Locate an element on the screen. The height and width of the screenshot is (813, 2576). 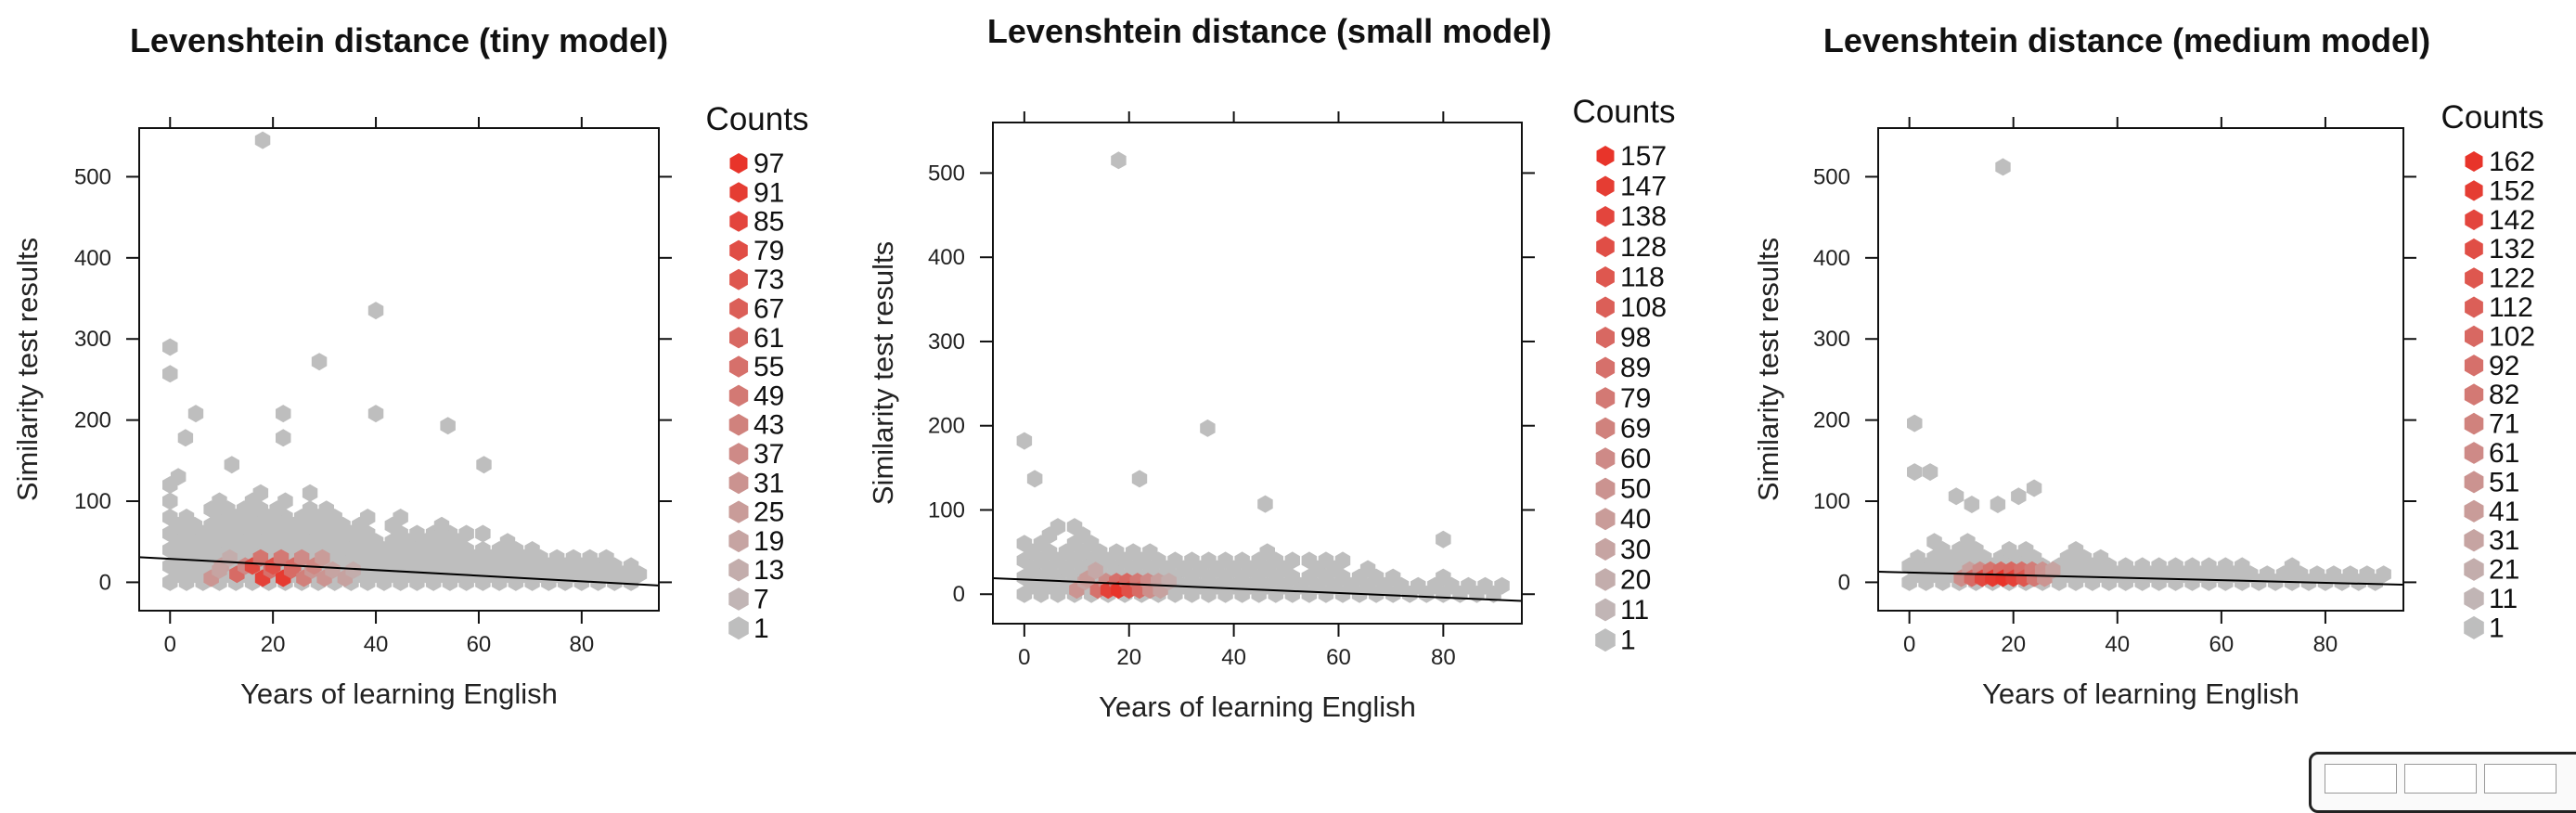
legend-label: 1 is located at coordinates (2497, 628).